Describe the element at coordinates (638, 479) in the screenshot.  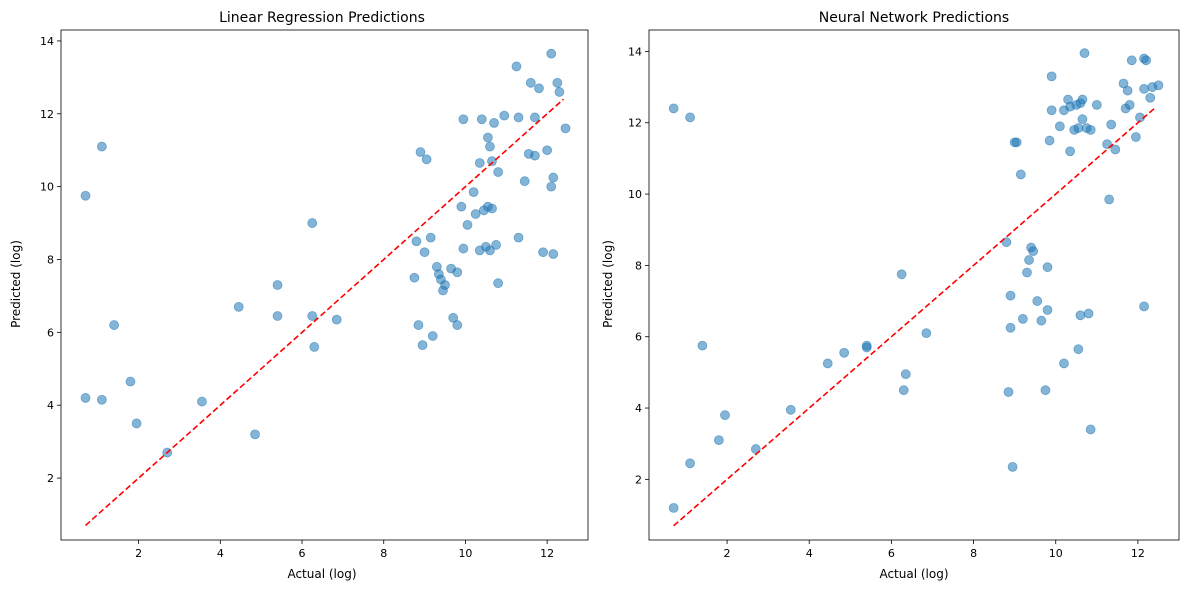
I see `y-tick-label: 2` at that location.